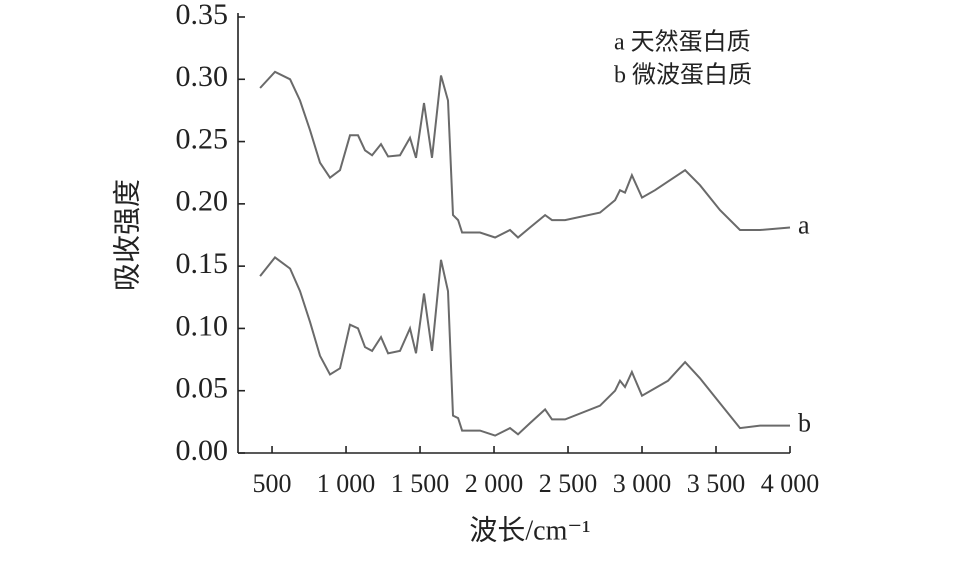 The width and height of the screenshot is (958, 563). What do you see at coordinates (804, 224) in the screenshot?
I see `series-label: a` at bounding box center [804, 224].